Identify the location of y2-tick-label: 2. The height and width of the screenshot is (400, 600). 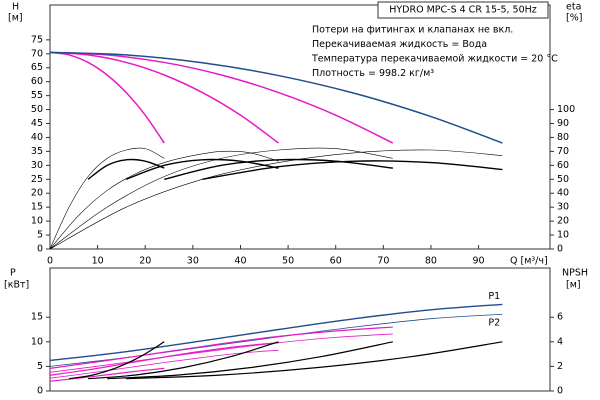
(560, 366).